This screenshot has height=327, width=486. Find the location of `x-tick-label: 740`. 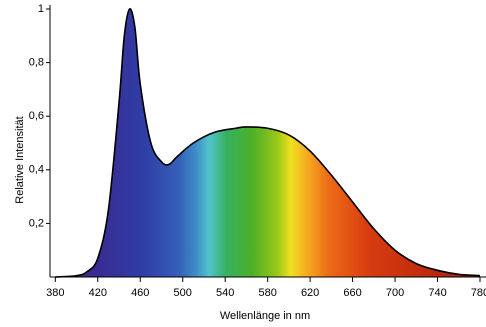

x-tick-label: 740 is located at coordinates (437, 293).